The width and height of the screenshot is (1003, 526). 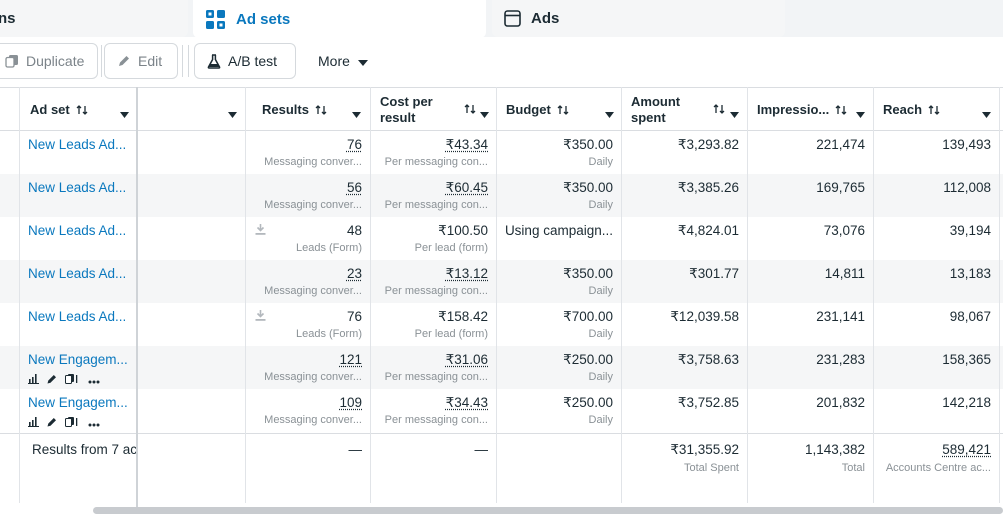 I want to click on cost-per-result-value: ₹34.43, so click(x=466, y=402).